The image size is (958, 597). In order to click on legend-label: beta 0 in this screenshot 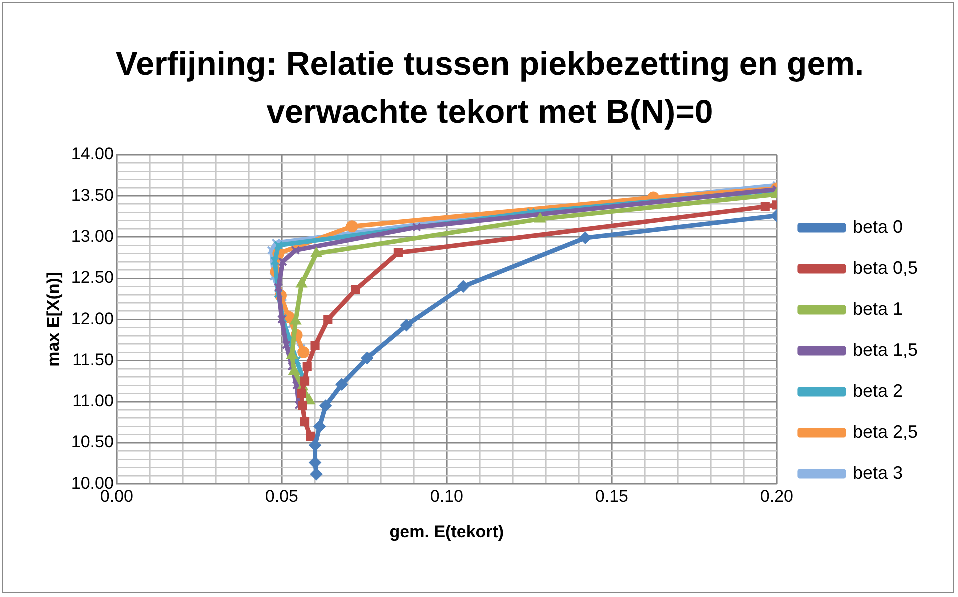, I will do `click(877, 226)`.